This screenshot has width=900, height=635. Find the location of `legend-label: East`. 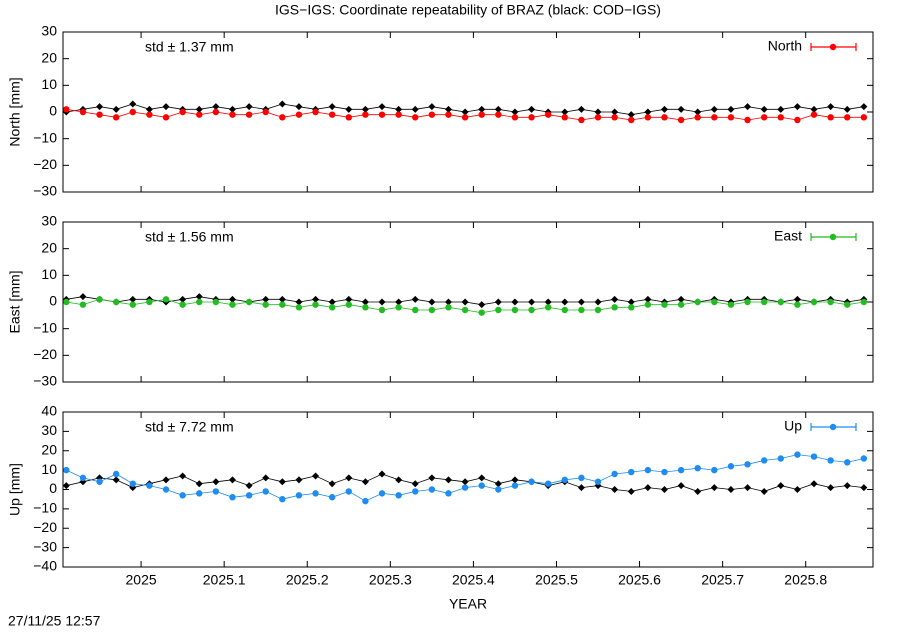

legend-label: East is located at coordinates (788, 236).